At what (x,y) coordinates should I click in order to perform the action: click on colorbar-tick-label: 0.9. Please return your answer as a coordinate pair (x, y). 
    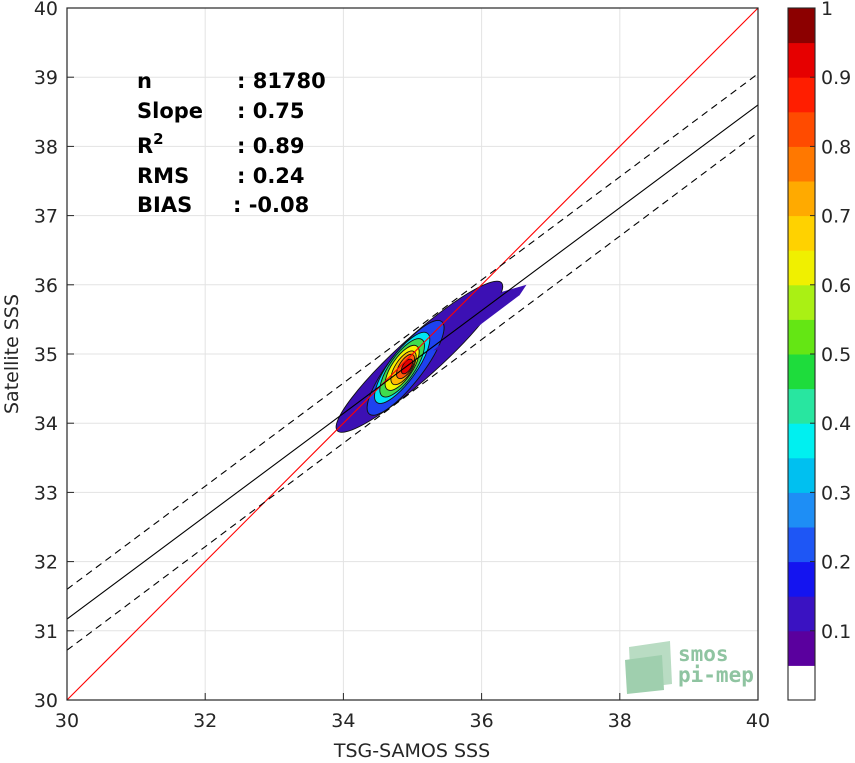
    Looking at the image, I should click on (836, 78).